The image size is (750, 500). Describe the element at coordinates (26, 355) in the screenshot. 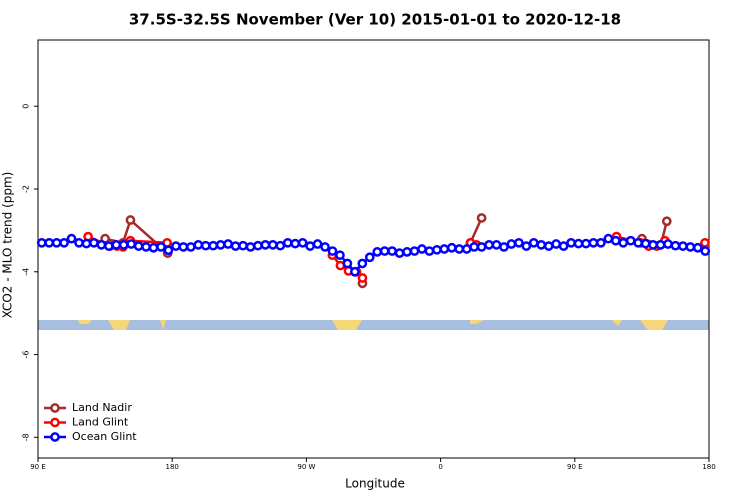

I see `y-tick-label: -6` at that location.